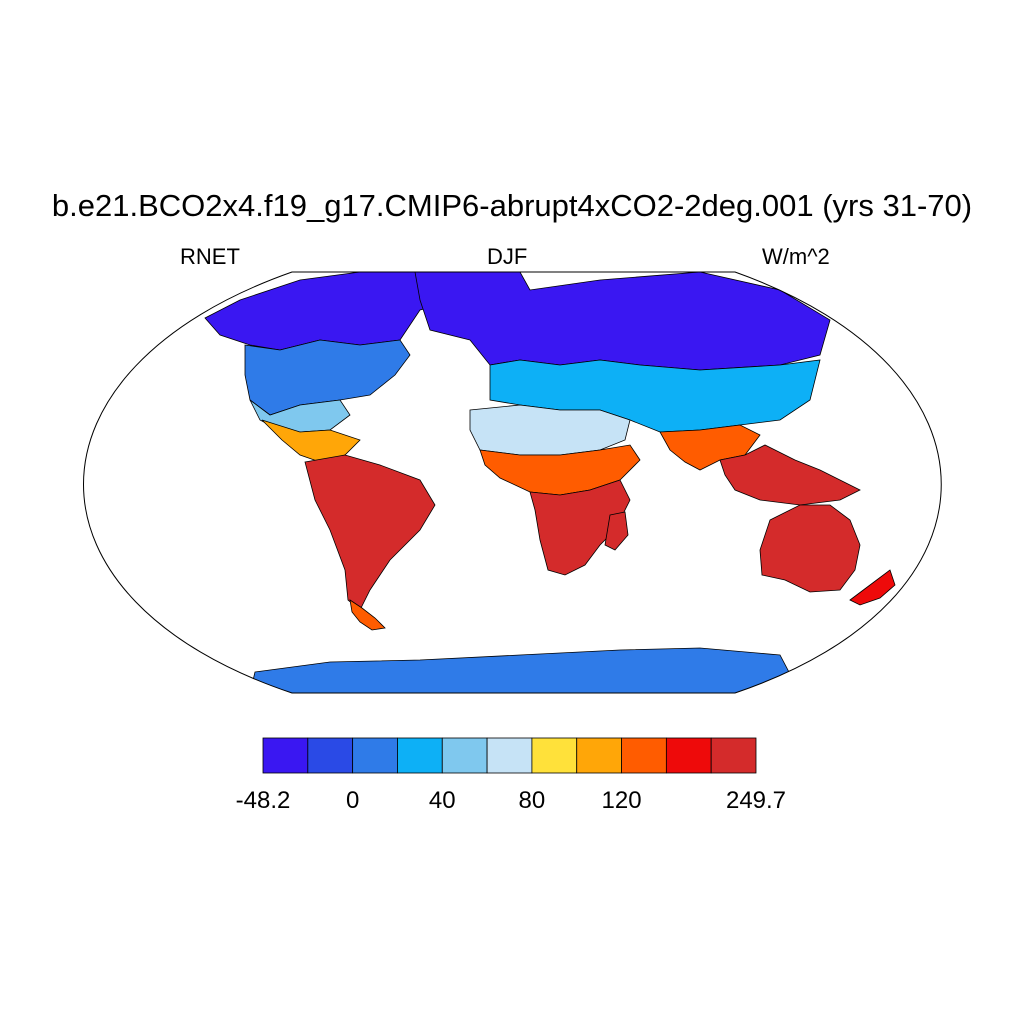  Describe the element at coordinates (367, 615) in the screenshot. I see `region-patagonia` at that location.